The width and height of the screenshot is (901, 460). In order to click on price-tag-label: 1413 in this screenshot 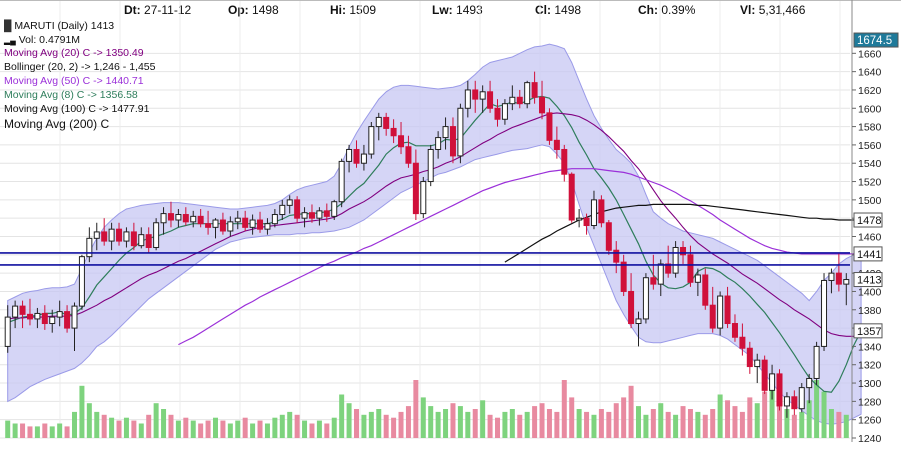, I will do `click(869, 281)`.